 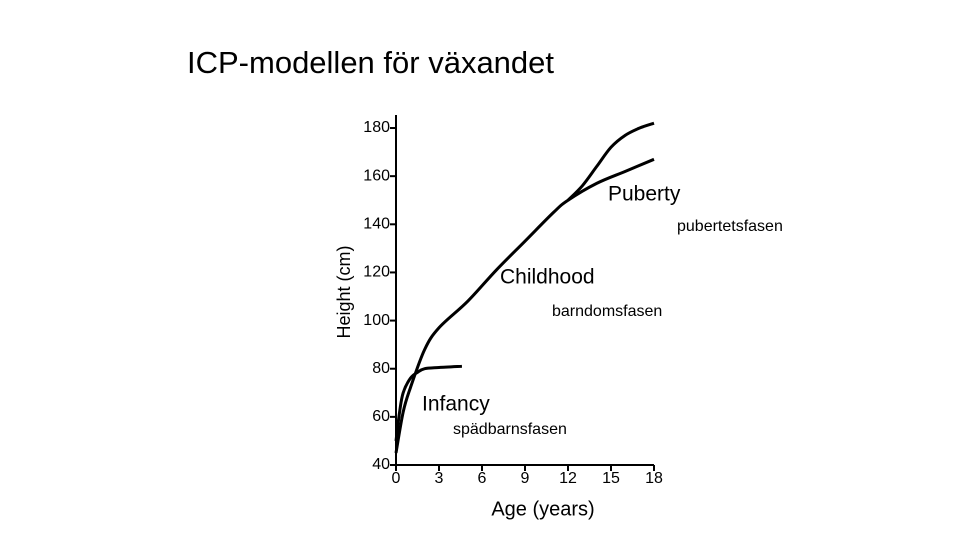 What do you see at coordinates (381, 464) in the screenshot?
I see `y-tick-label: 40` at bounding box center [381, 464].